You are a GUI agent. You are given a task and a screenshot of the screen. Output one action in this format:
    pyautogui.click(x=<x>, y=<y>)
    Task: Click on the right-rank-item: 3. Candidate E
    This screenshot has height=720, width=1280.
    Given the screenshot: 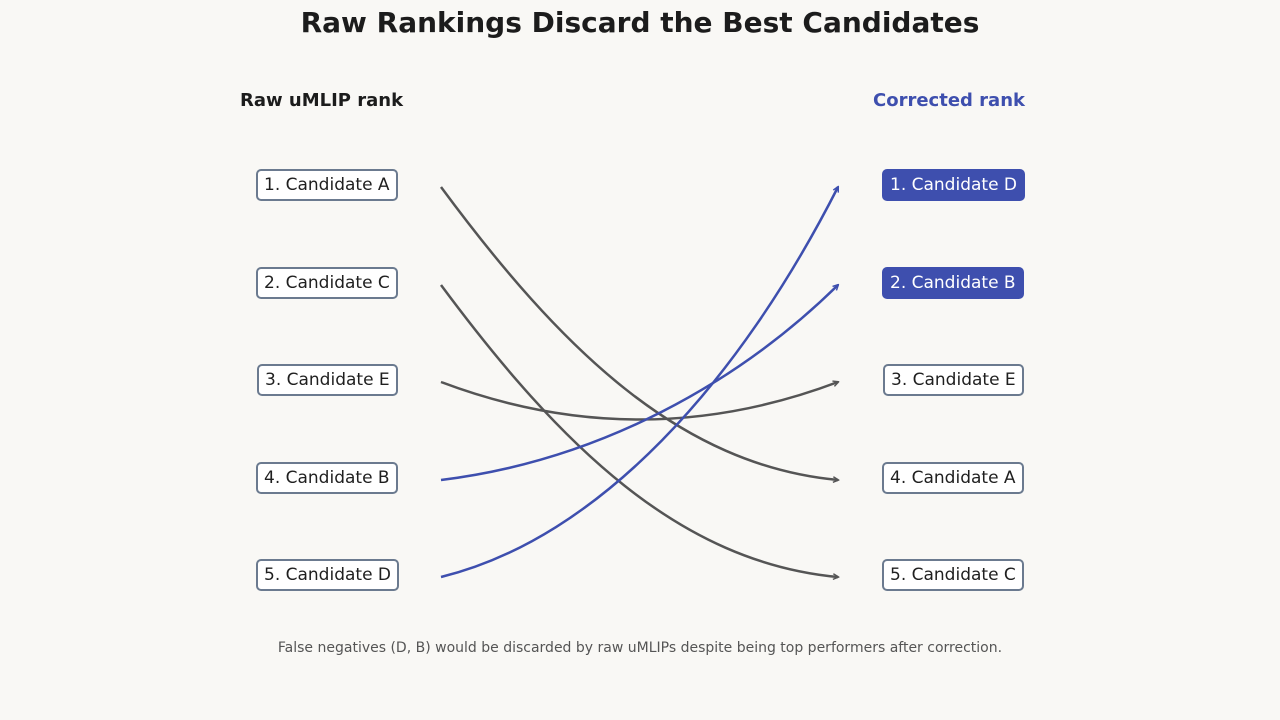 What is the action you would take?
    pyautogui.click(x=953, y=380)
    